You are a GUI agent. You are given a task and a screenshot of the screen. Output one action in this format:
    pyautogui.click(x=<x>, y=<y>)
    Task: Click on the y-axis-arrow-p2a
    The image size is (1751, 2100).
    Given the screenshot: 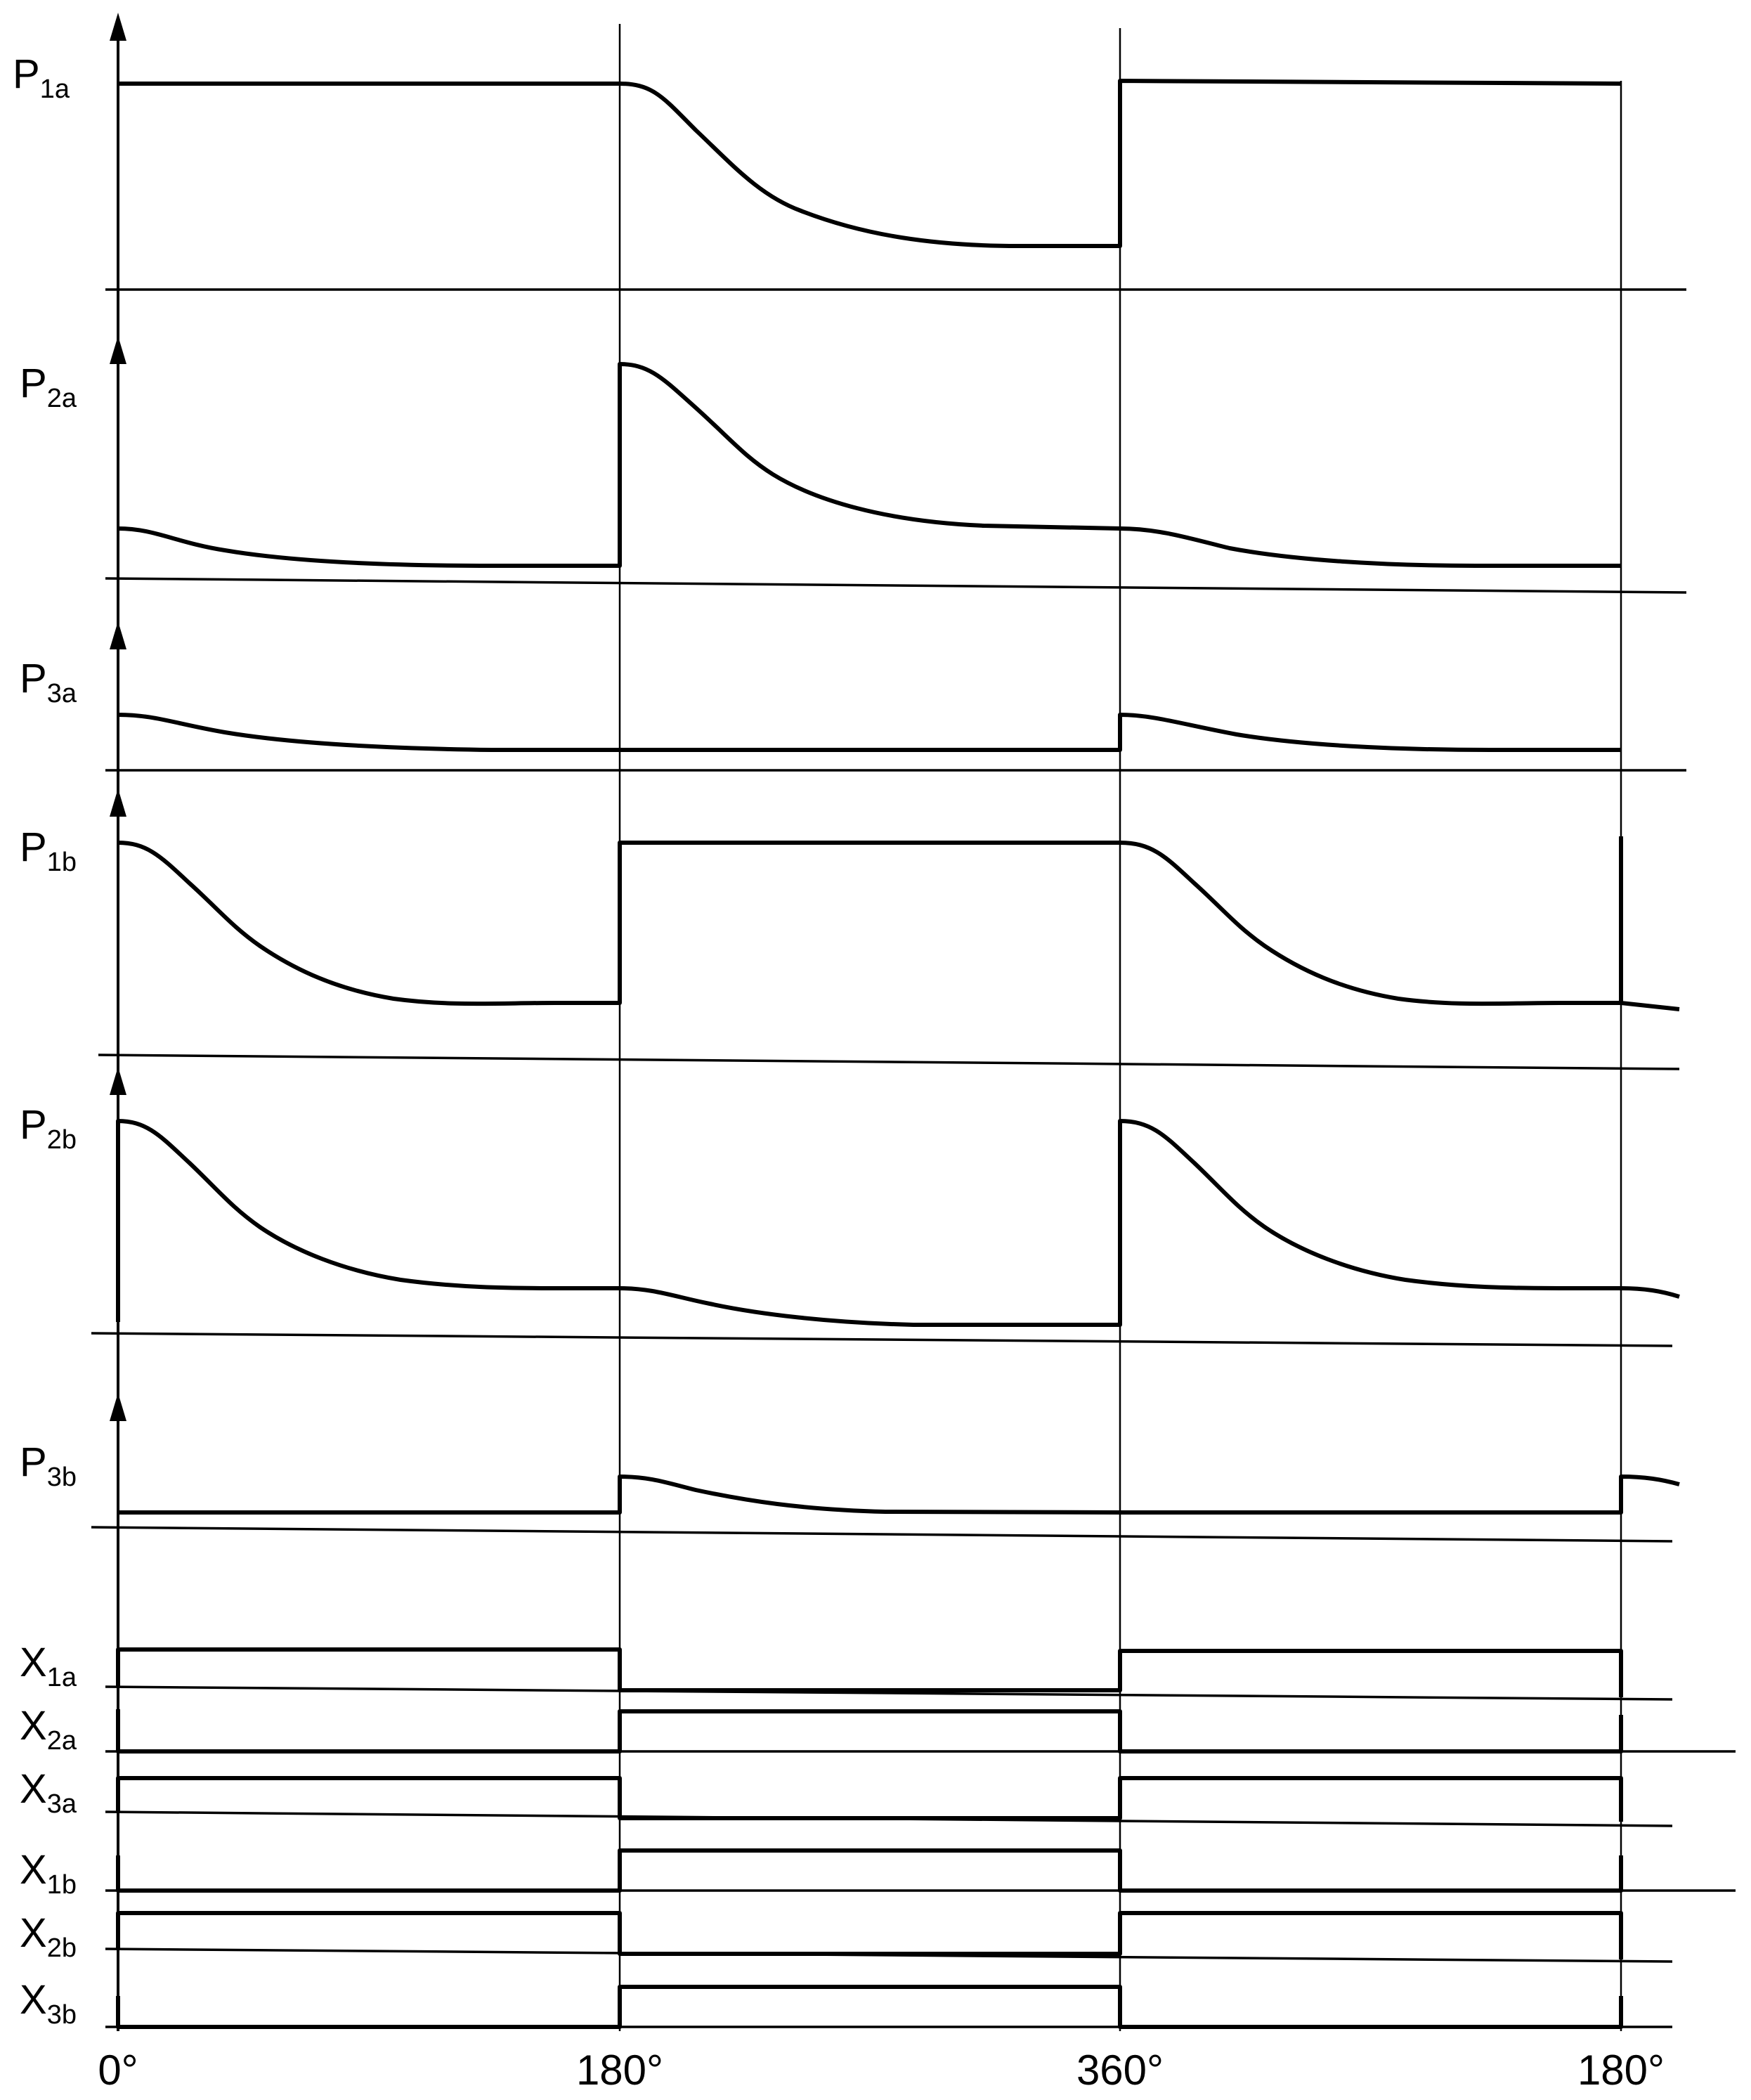 What is the action you would take?
    pyautogui.click(x=118, y=350)
    